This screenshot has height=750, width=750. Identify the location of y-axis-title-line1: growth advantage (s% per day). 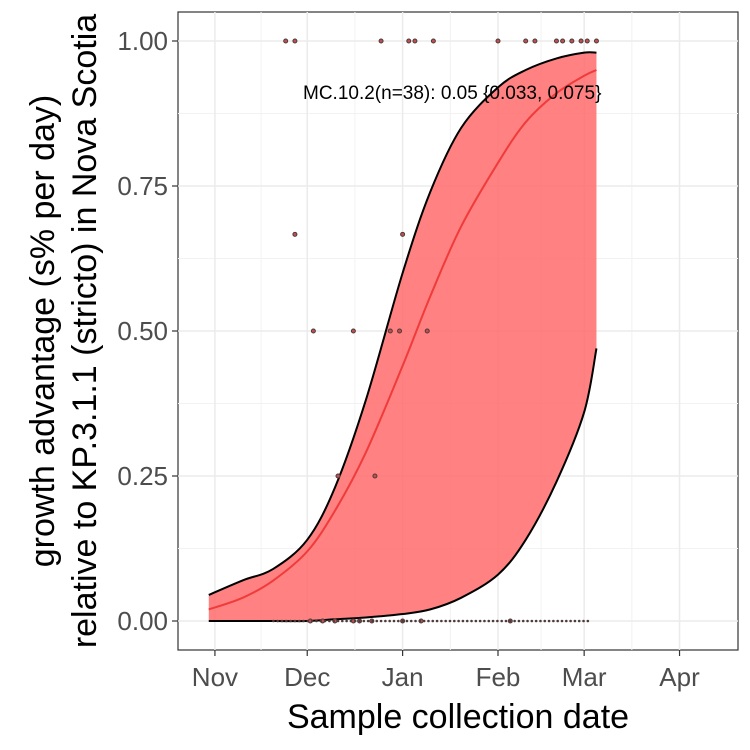
(43, 331).